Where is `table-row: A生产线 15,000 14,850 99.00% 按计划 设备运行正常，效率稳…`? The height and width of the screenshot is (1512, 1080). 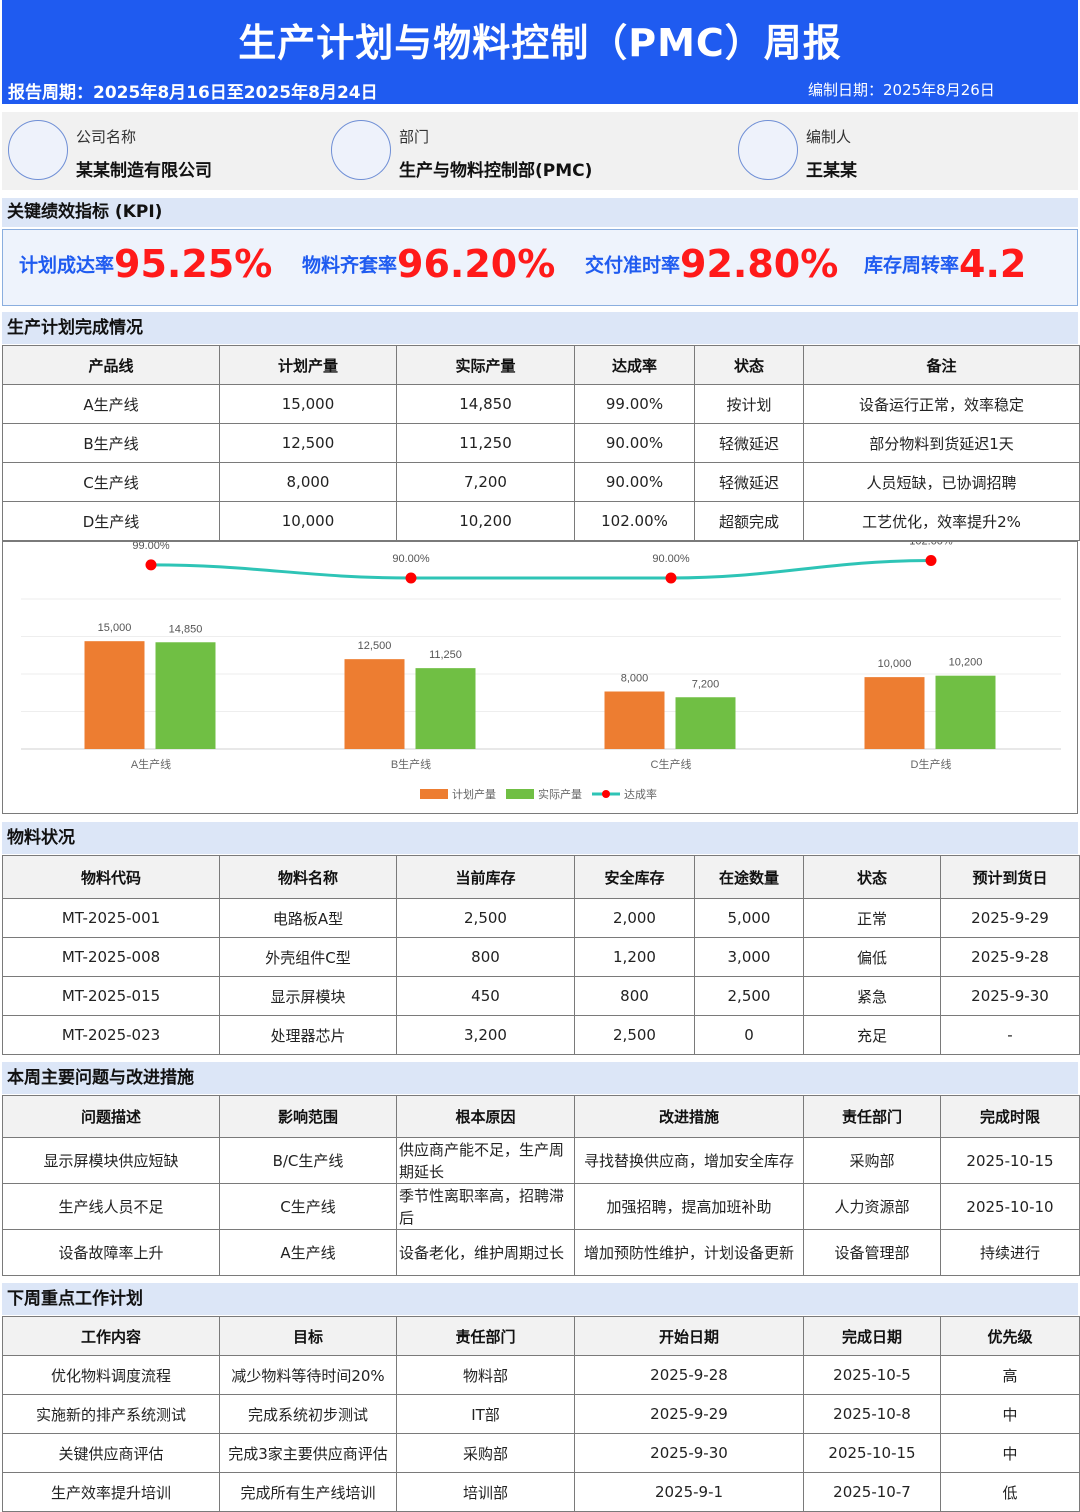
table-row: A生产线 15,000 14,850 99.00% 按计划 设备运行正常，效率稳… is located at coordinates (541, 404).